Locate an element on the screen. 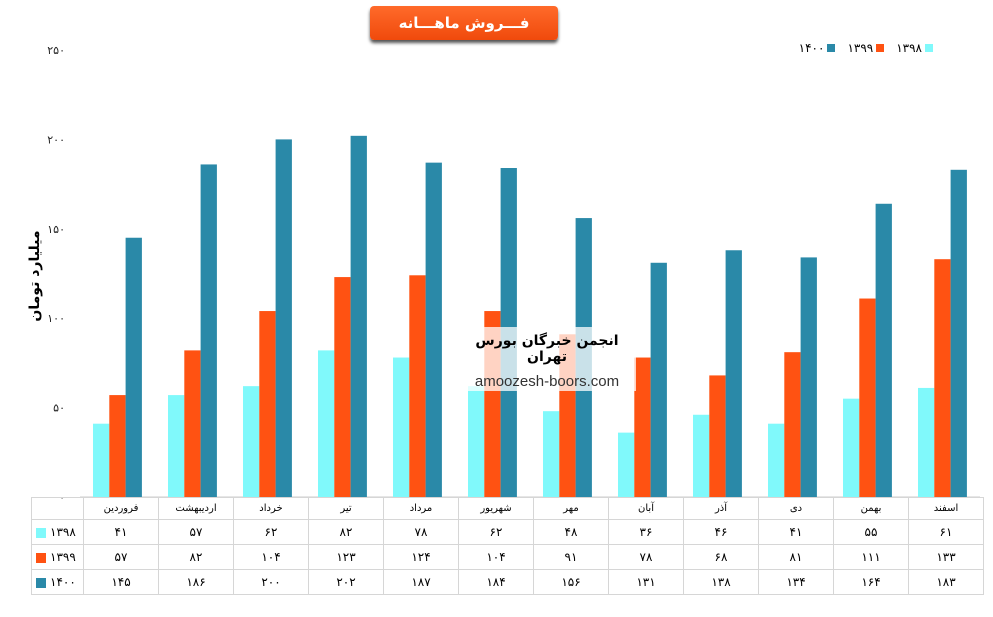  data-label: ۱۳۳ is located at coordinates (946, 557).